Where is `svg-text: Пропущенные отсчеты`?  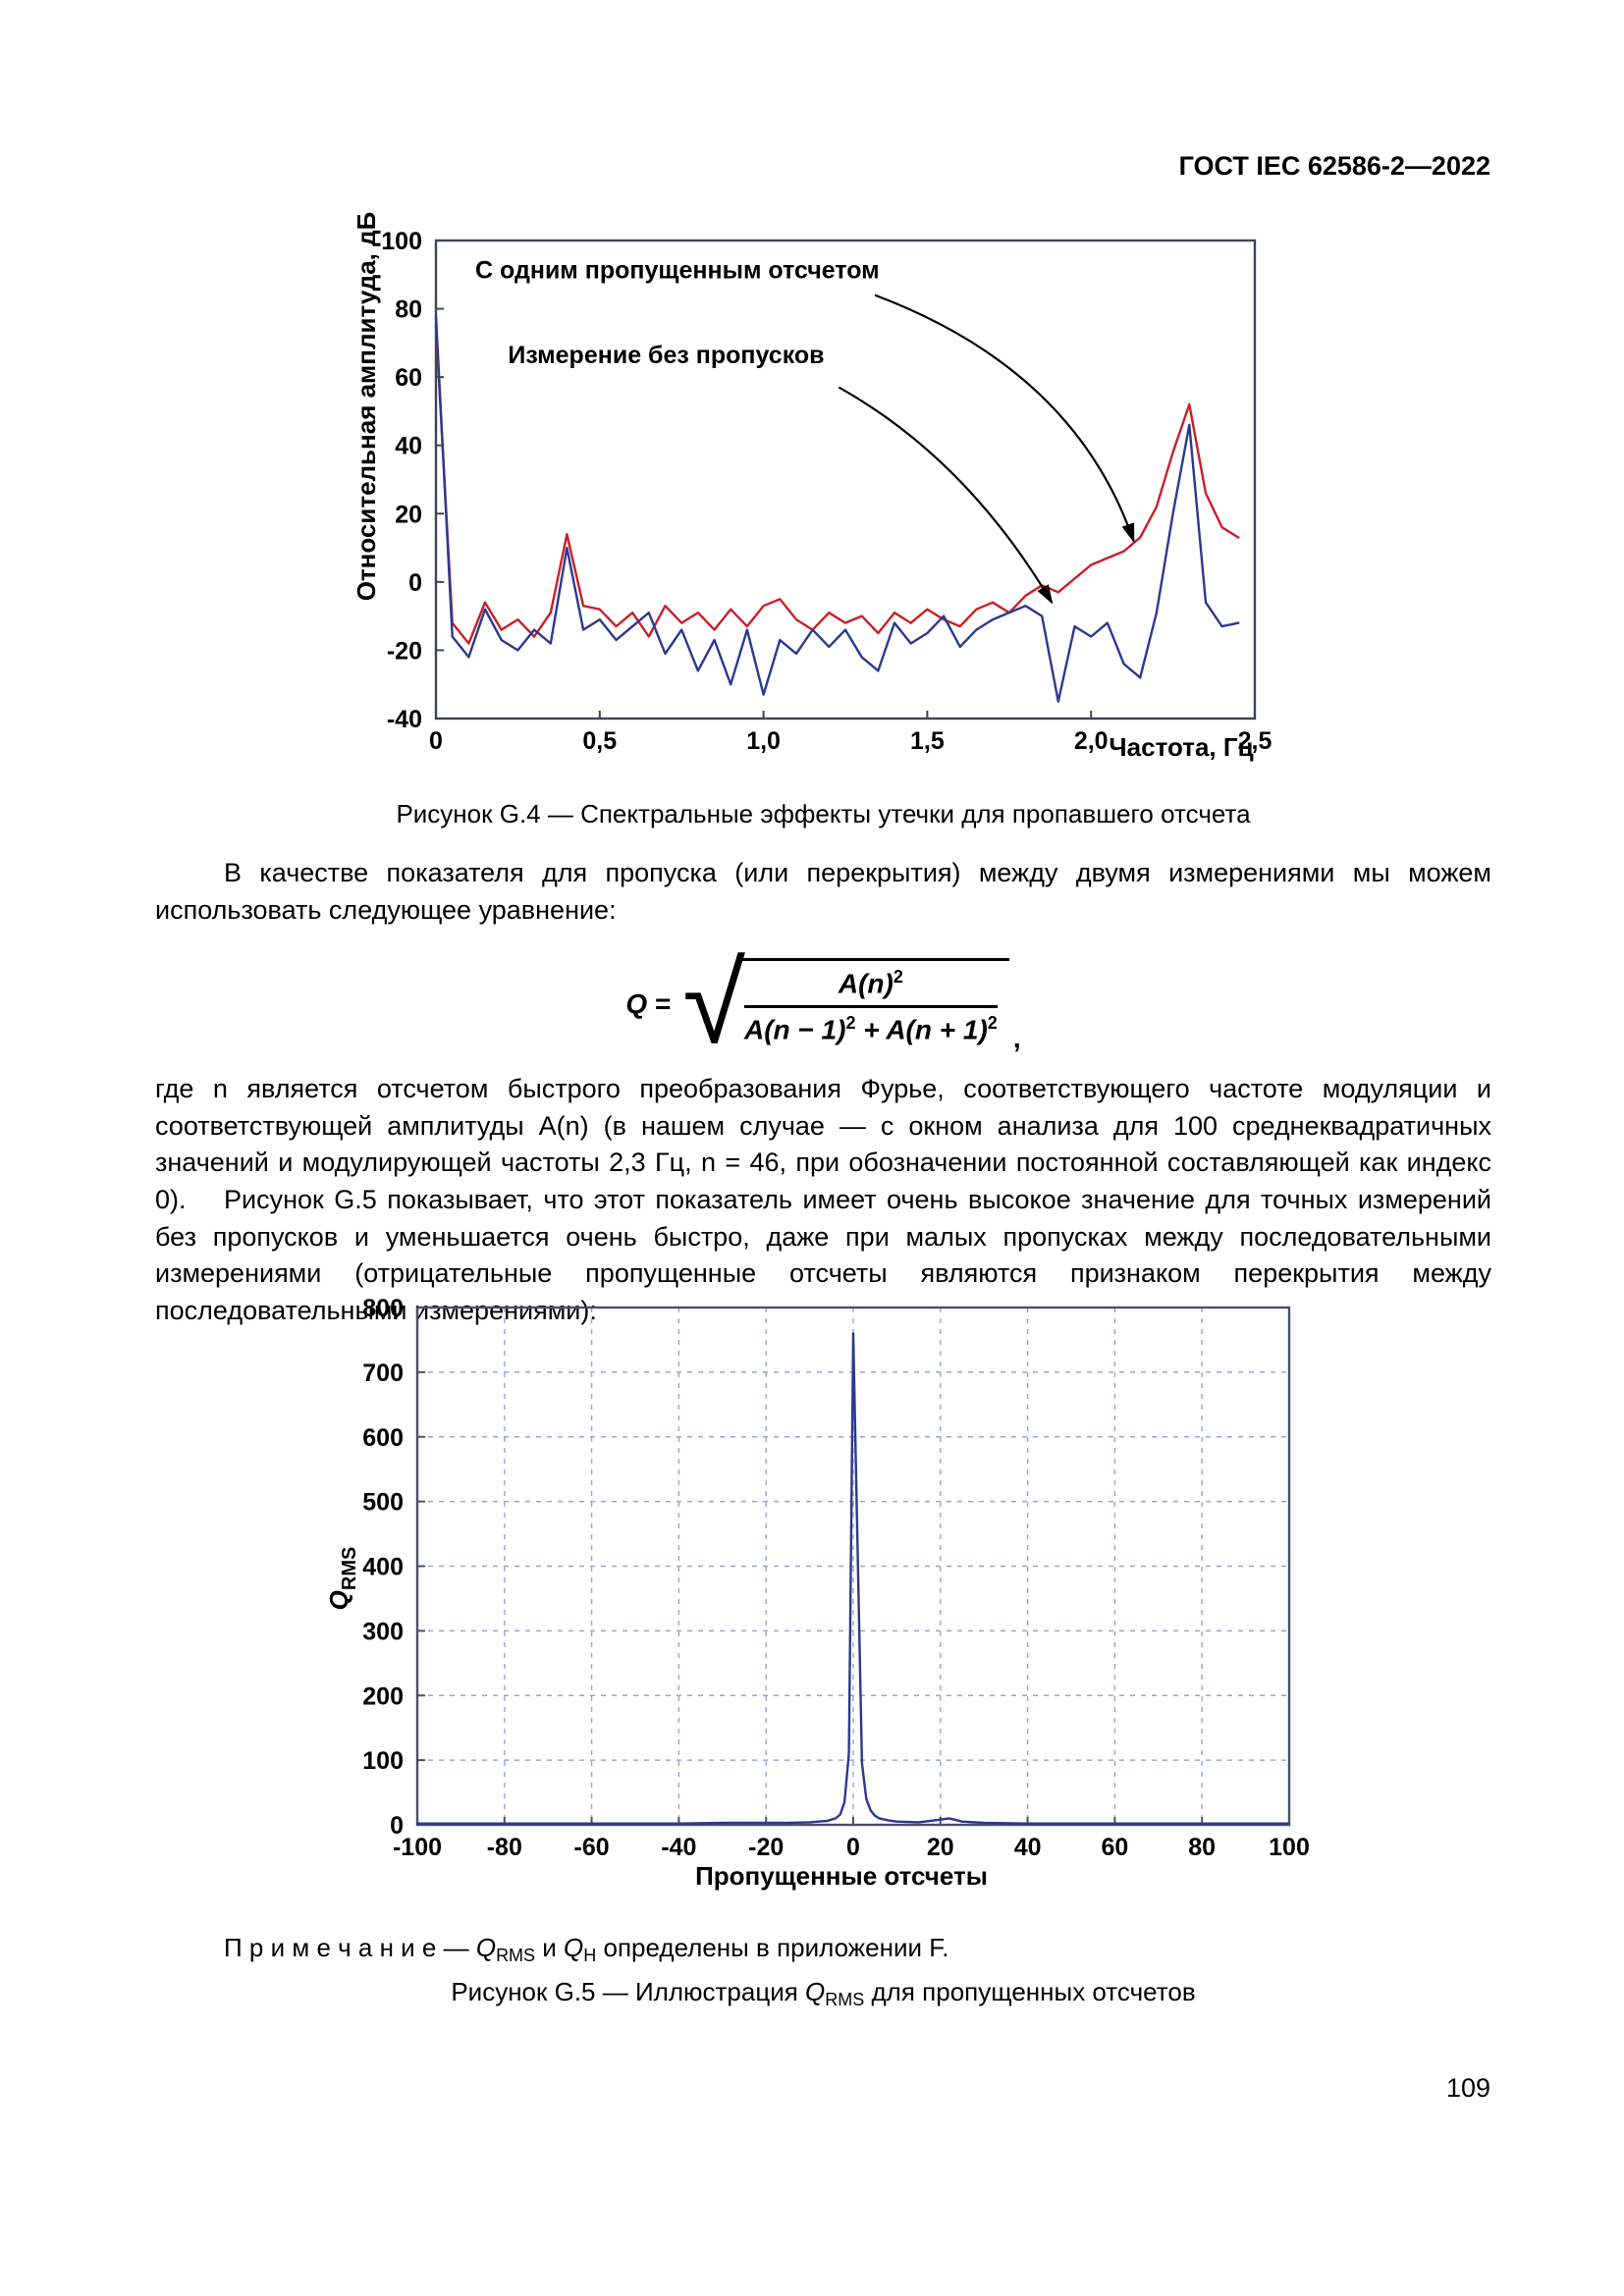
svg-text: Пропущенные отсчеты is located at coordinates (841, 1876).